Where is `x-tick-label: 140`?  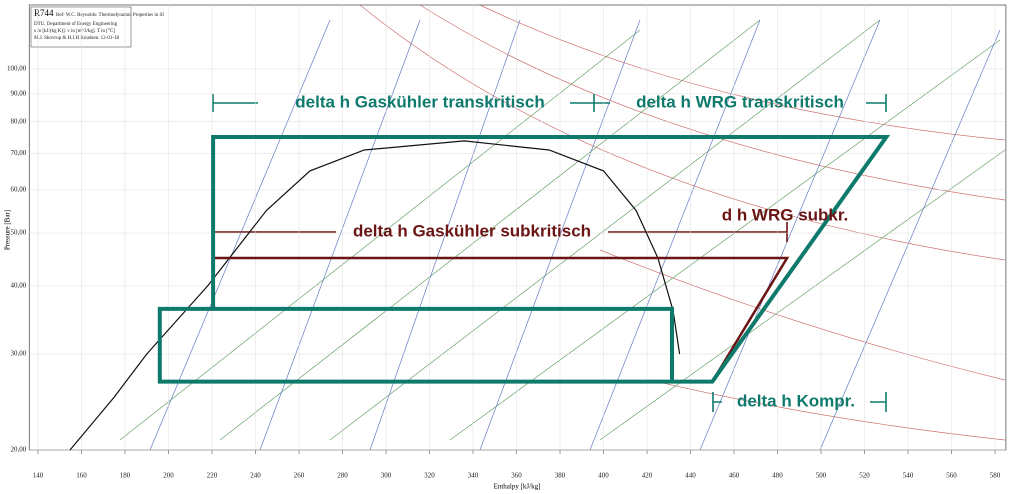 x-tick-label: 140 is located at coordinates (38, 476).